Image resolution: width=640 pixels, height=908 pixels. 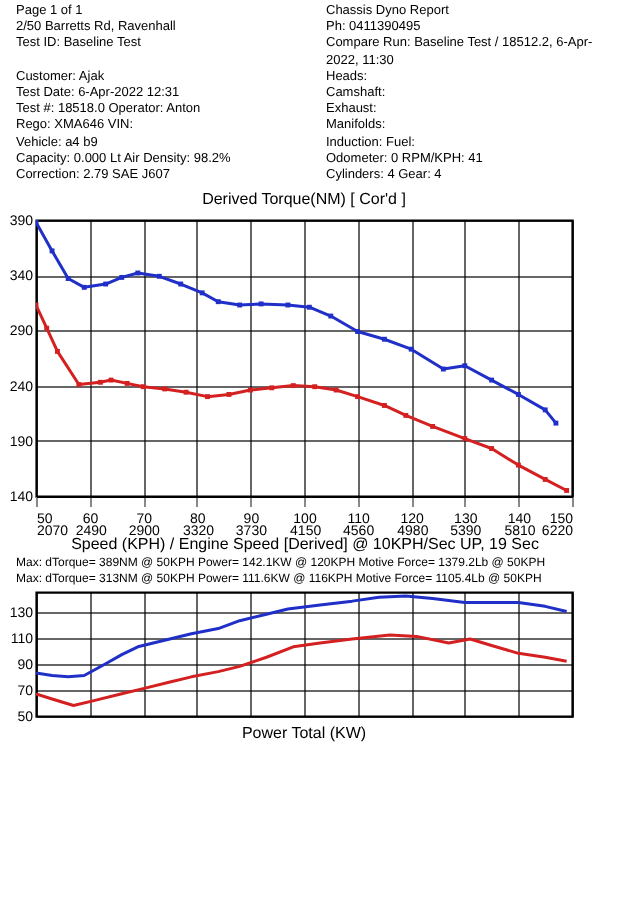 I want to click on x-axis-title: Speed (KPH) / Engine Speed [Derived] @ 10KPH/Sec UP, 19 Sec, so click(x=305, y=544).